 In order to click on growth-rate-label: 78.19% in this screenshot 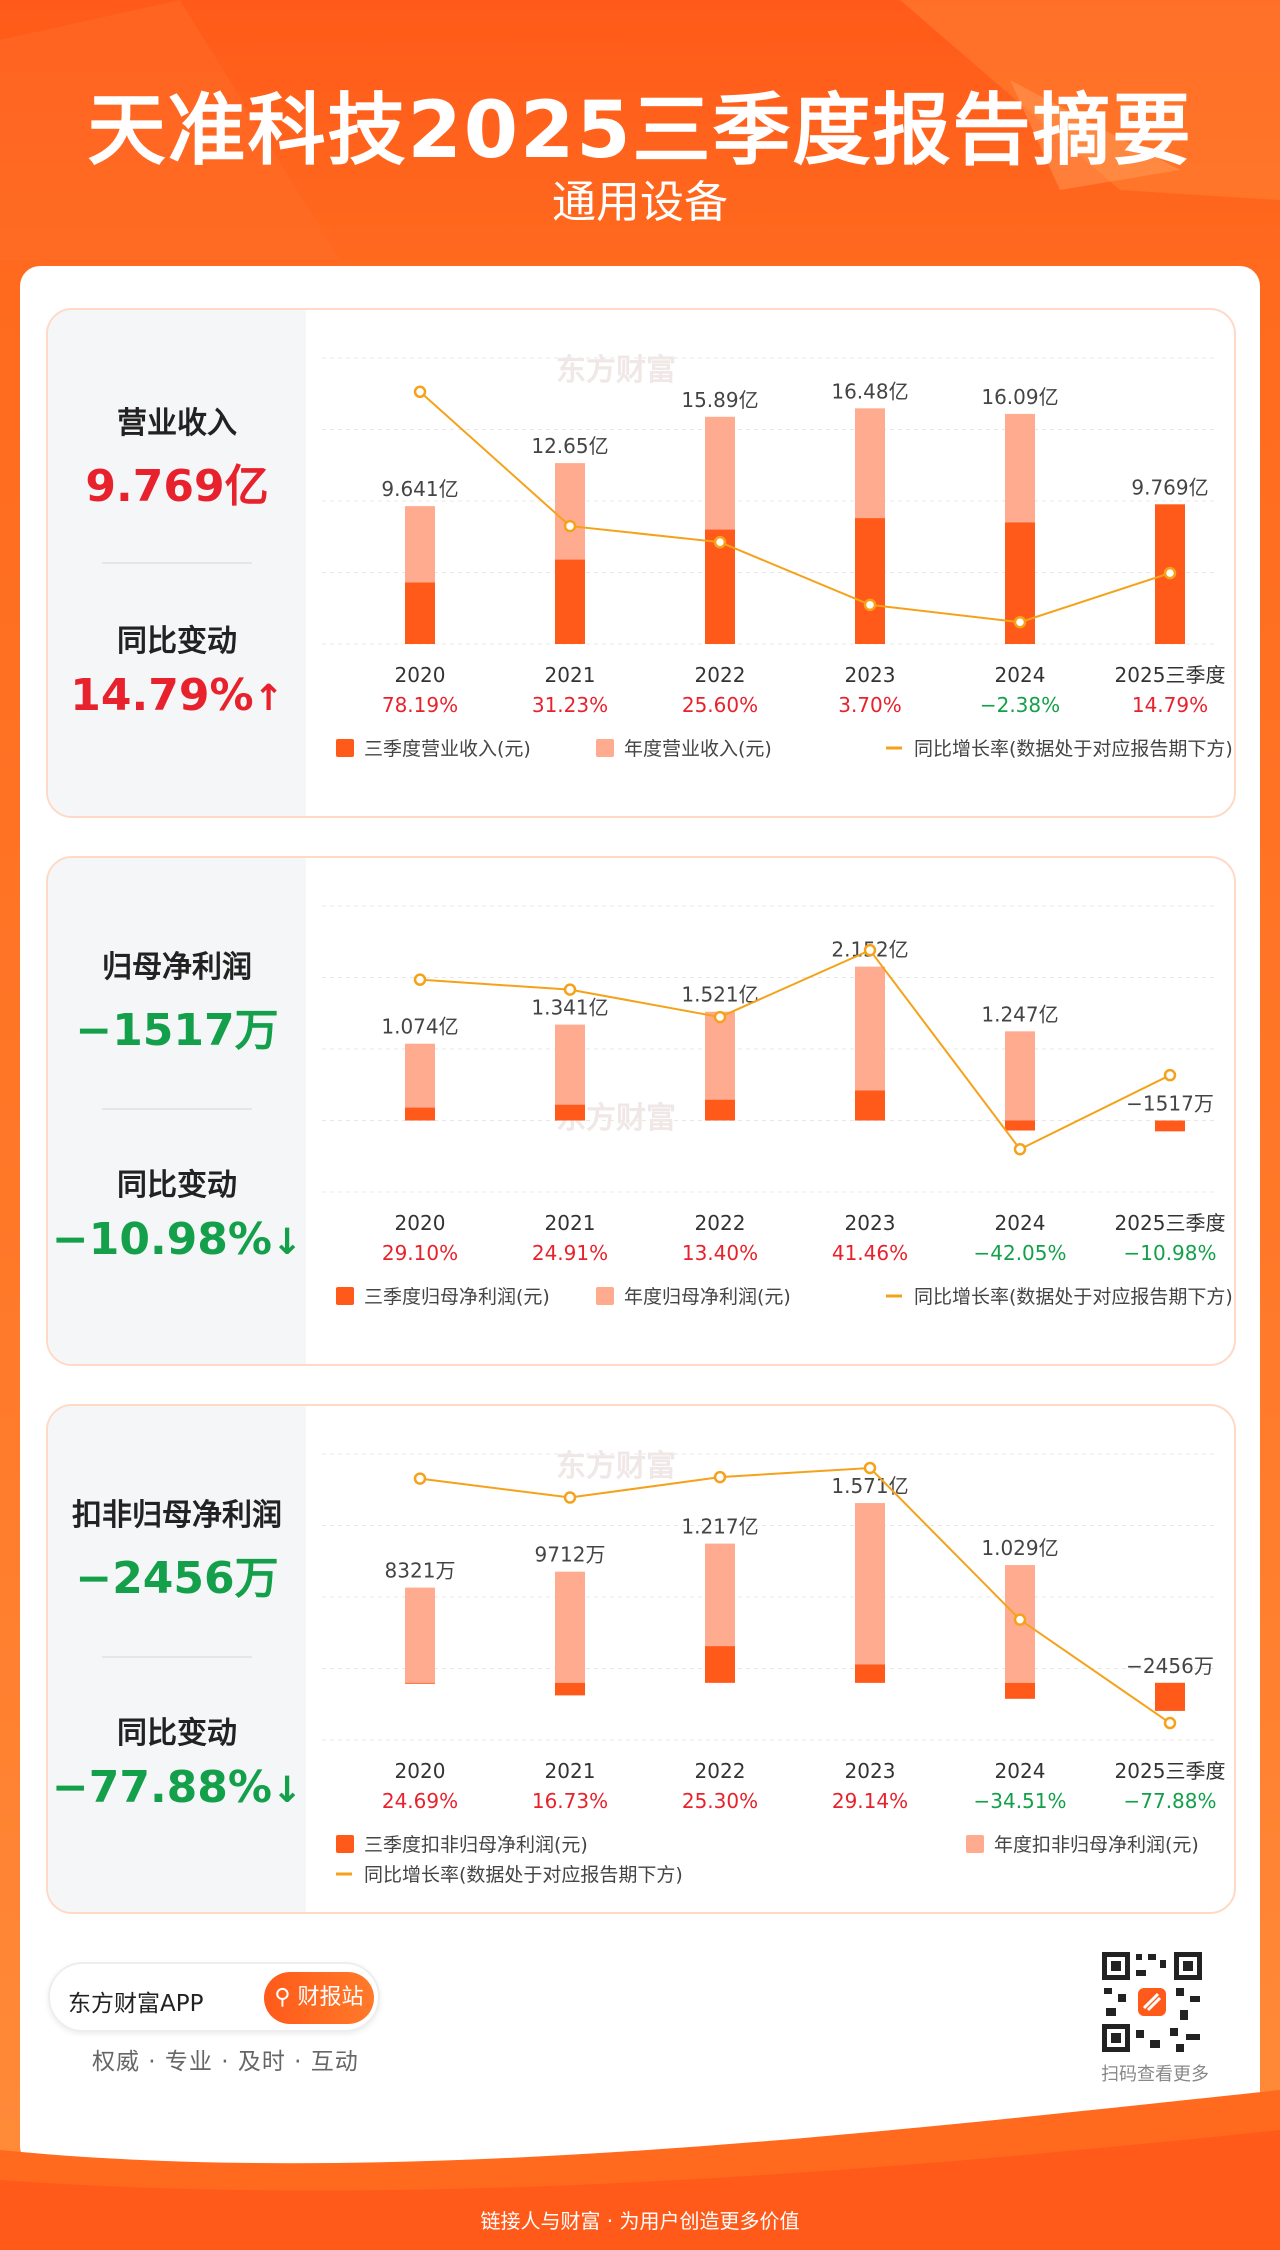, I will do `click(420, 705)`.